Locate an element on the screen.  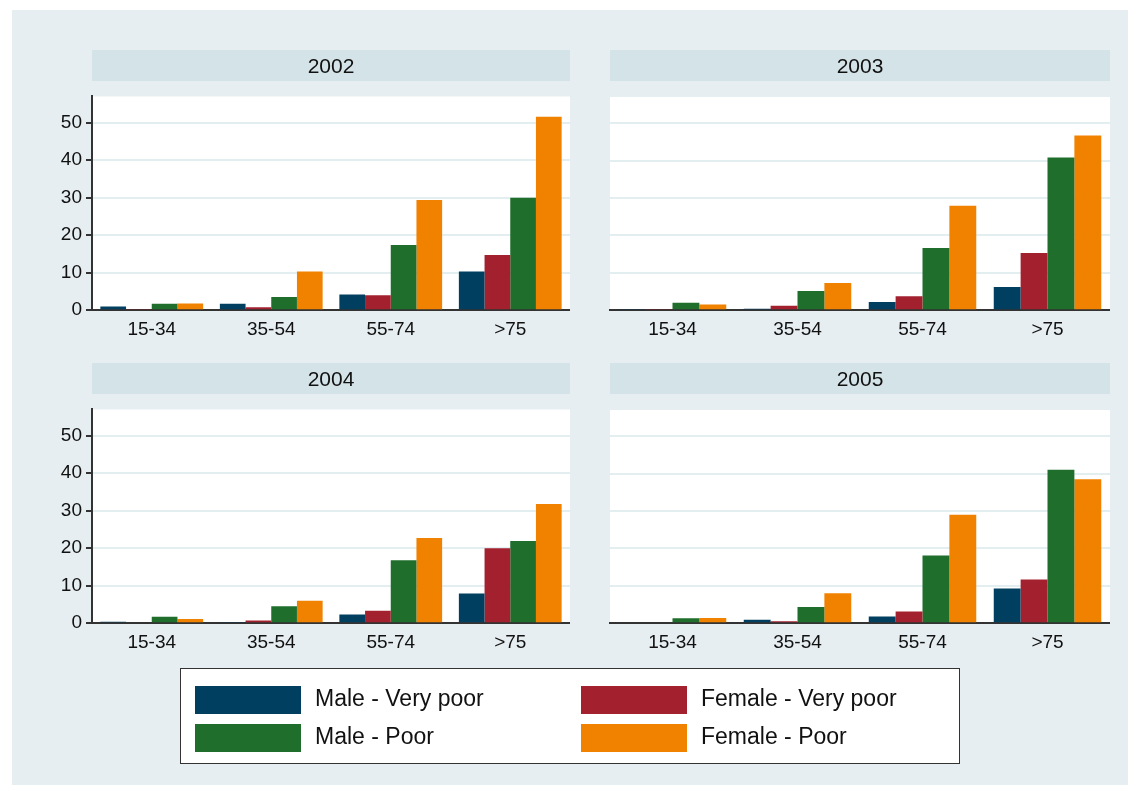
chart-title: 2003 is located at coordinates (860, 65).